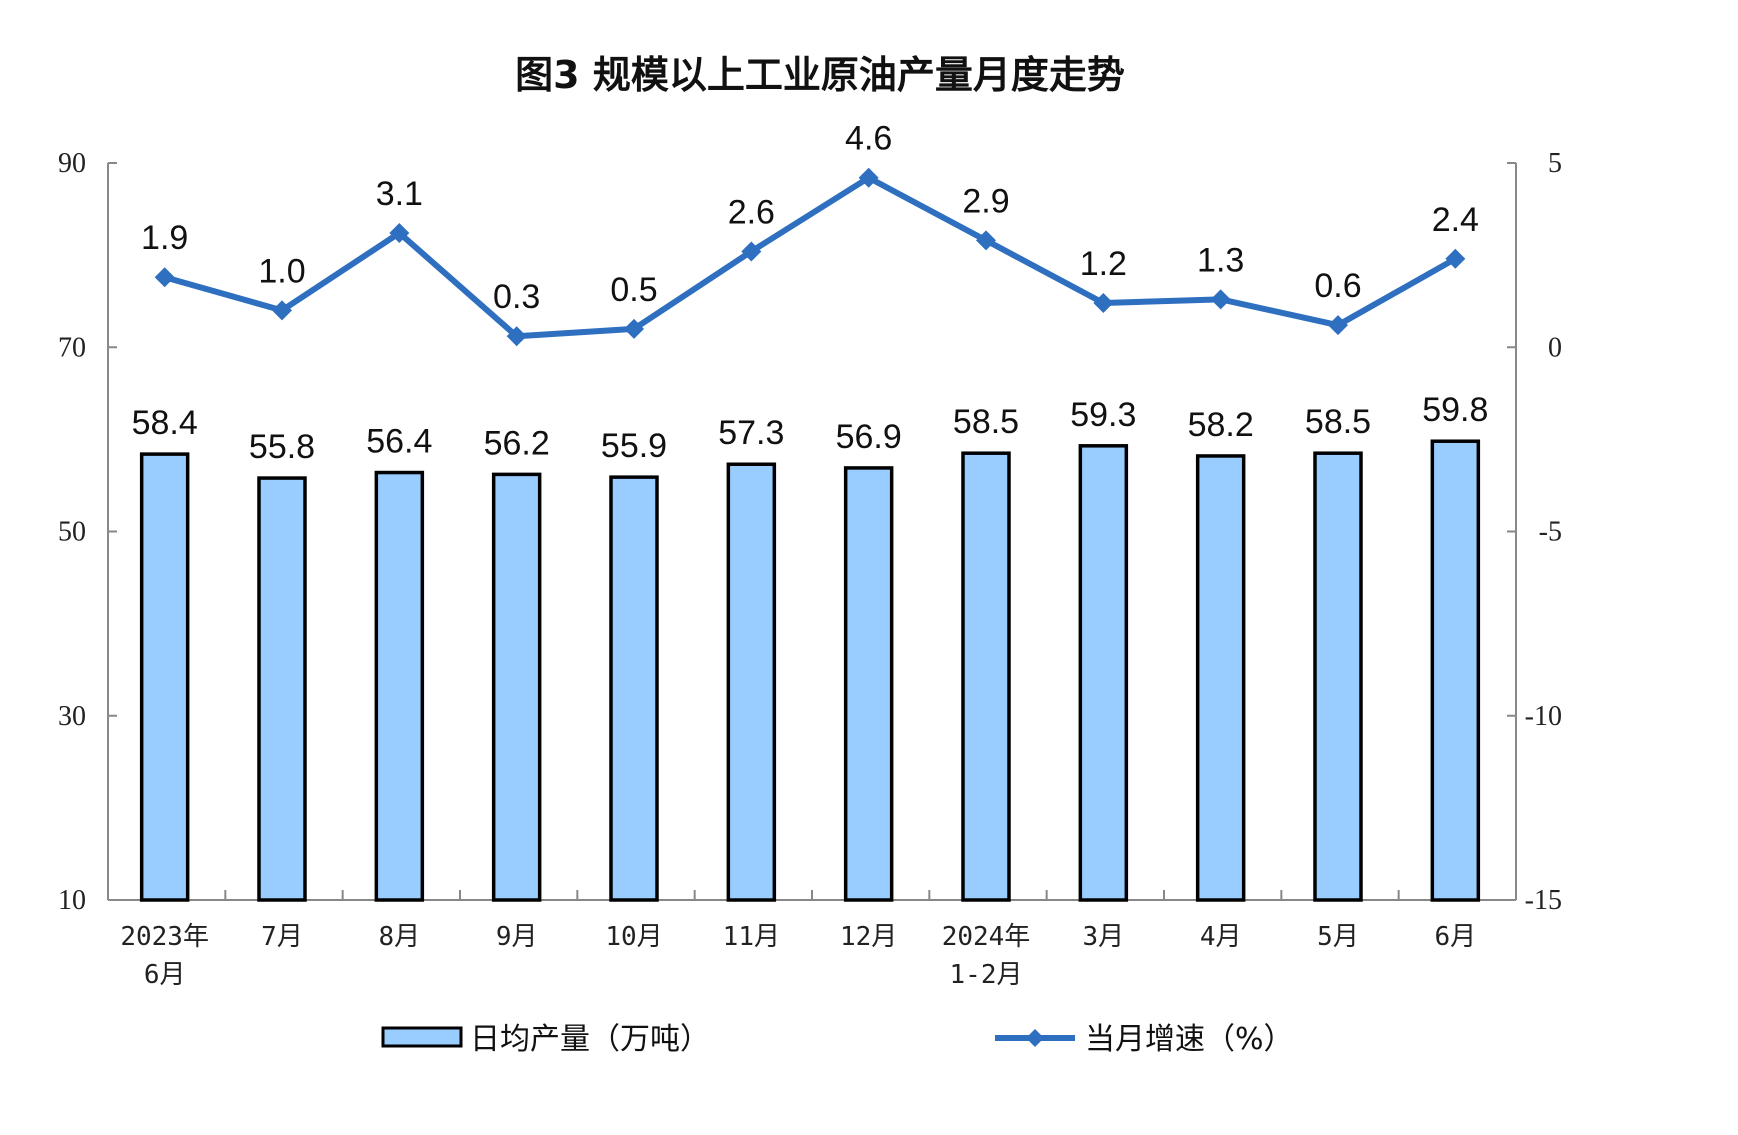  What do you see at coordinates (868, 139) in the screenshot?
I see `line-data-label: 4.6` at bounding box center [868, 139].